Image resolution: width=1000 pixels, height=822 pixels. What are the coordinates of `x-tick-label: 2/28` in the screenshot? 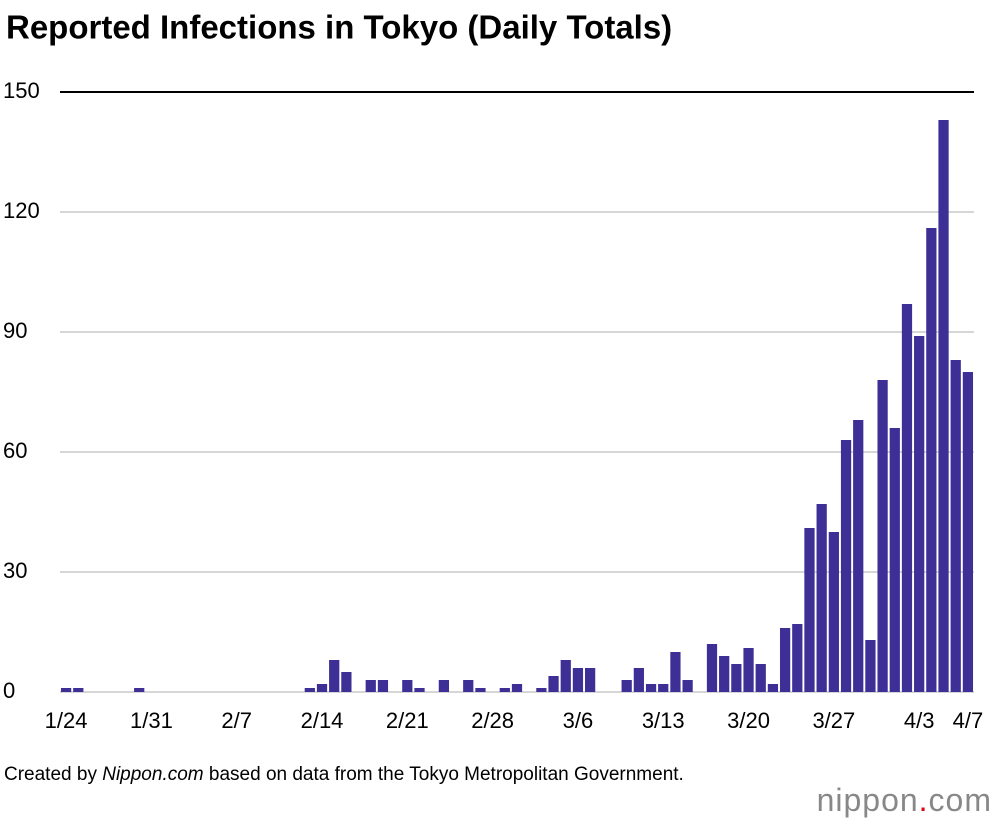 It's located at (492, 720).